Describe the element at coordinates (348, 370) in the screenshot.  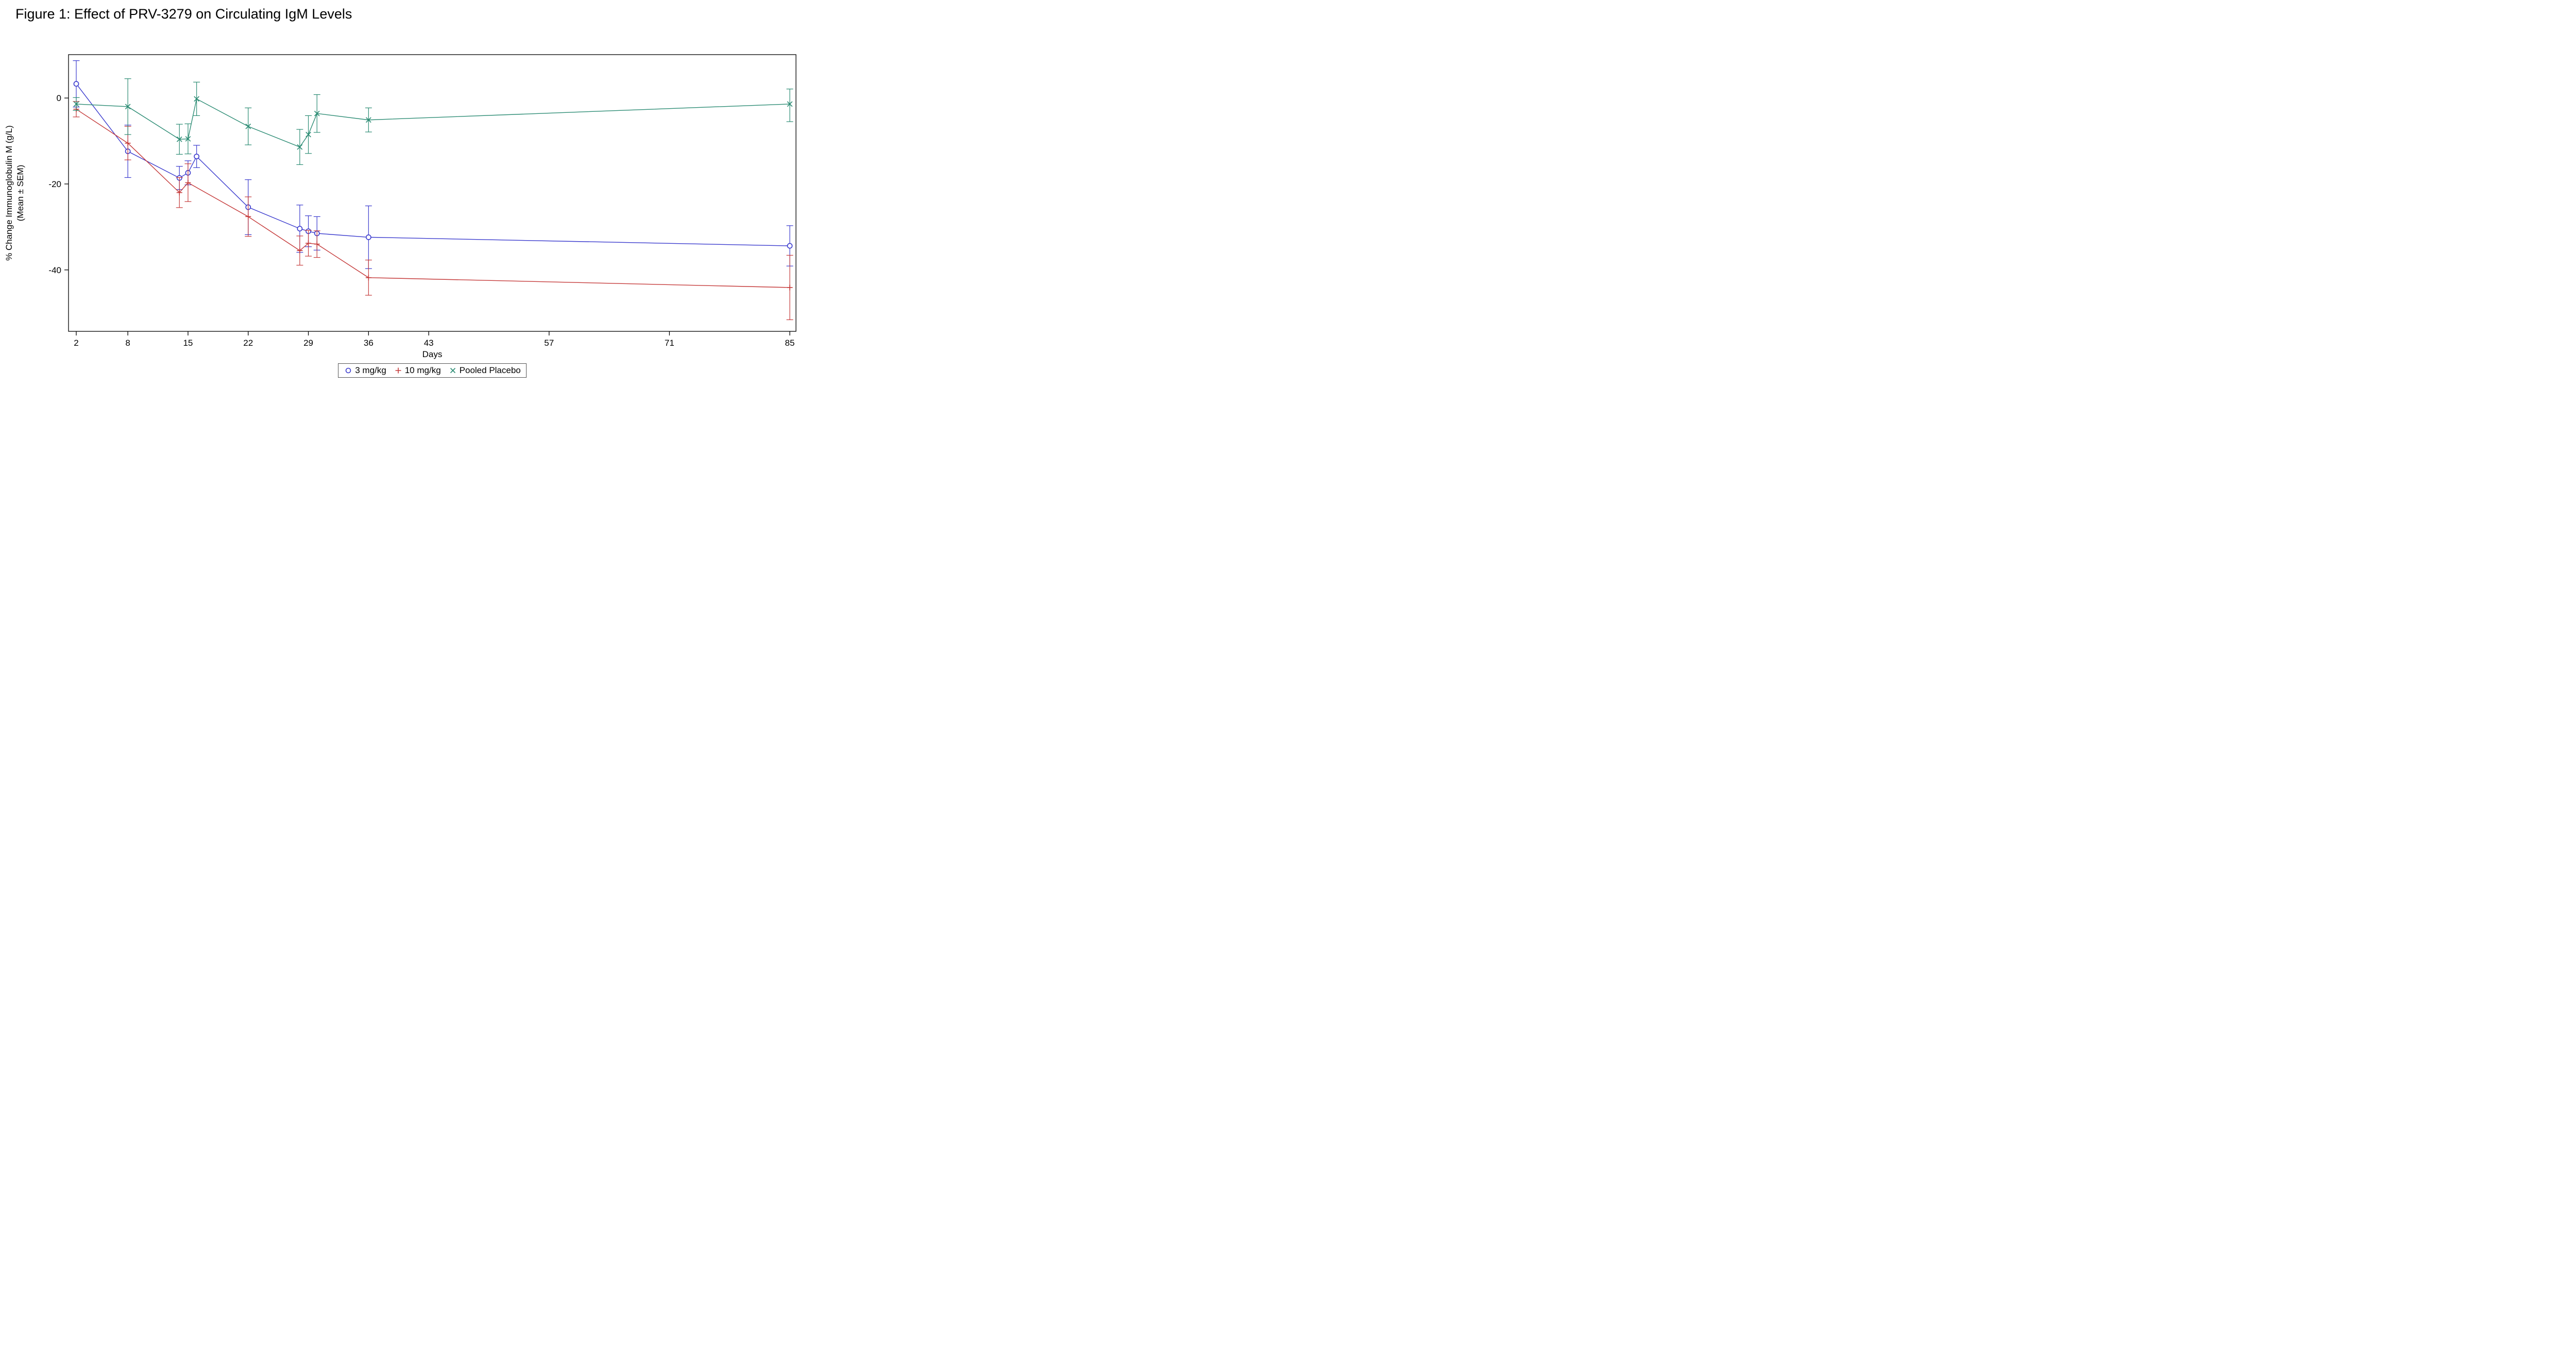
I see `circle-marker-icon` at that location.